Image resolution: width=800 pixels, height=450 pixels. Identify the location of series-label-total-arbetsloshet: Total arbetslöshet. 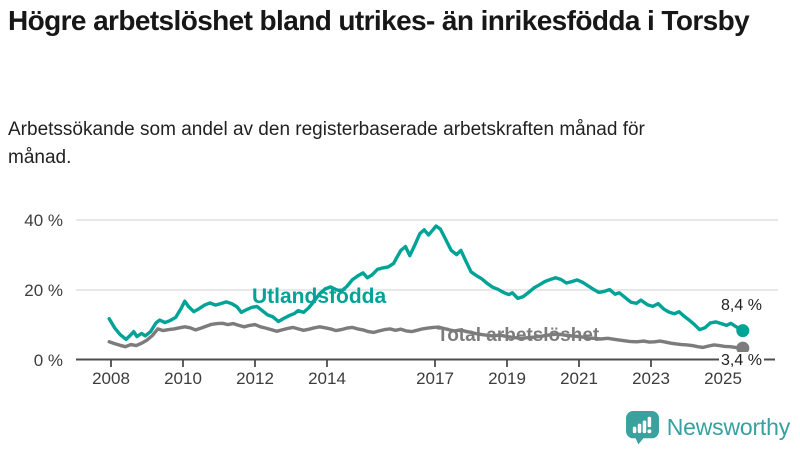
(518, 335).